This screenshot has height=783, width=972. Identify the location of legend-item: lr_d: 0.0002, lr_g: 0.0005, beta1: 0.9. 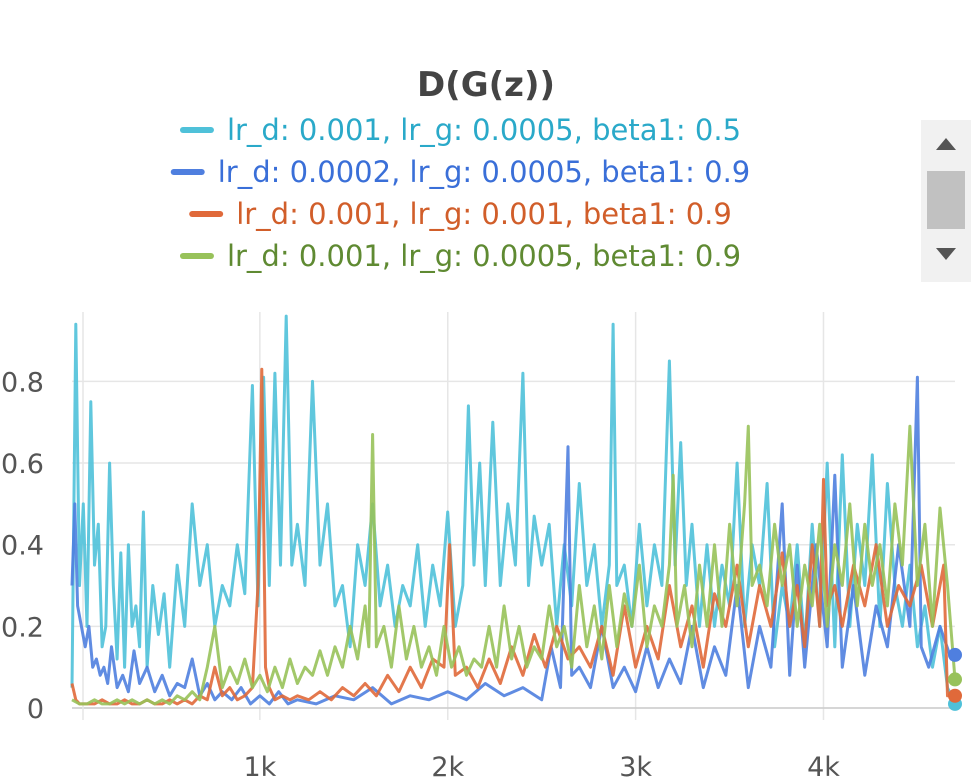
(460, 172).